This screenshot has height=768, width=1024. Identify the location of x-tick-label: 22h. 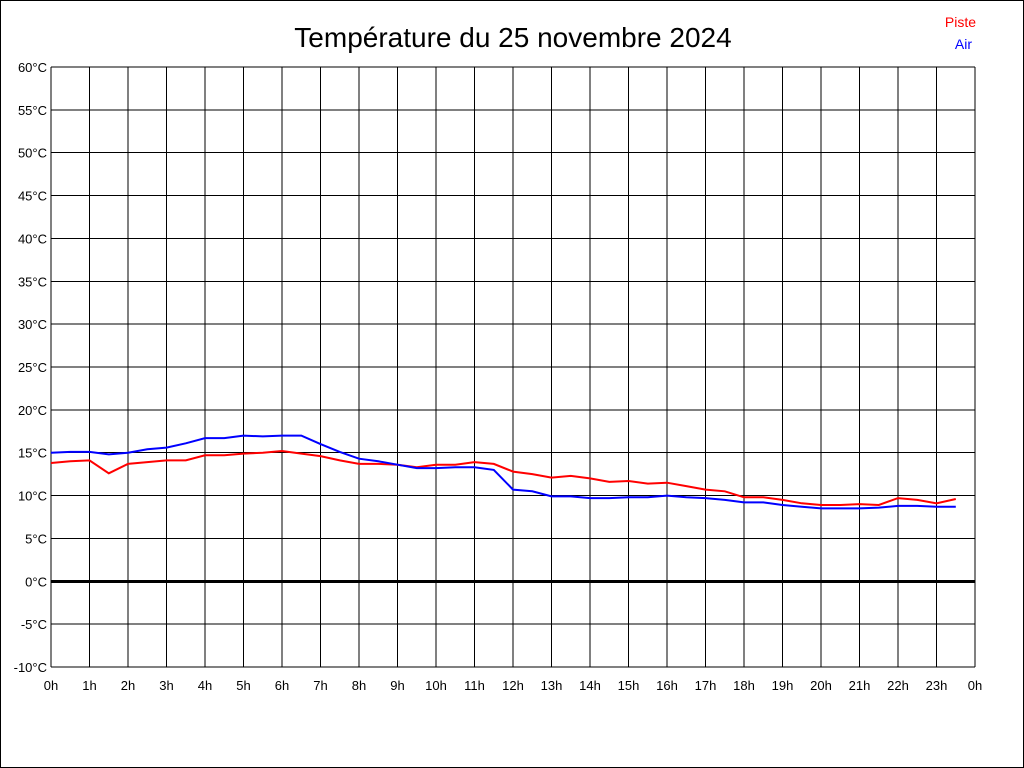
(898, 685).